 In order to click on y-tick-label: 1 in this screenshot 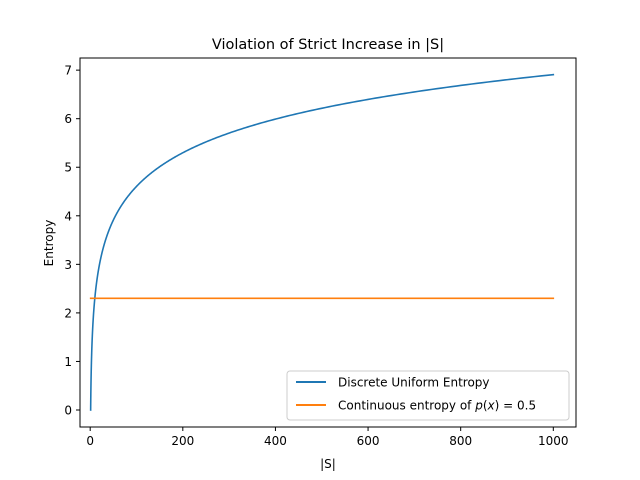, I will do `click(68, 362)`.